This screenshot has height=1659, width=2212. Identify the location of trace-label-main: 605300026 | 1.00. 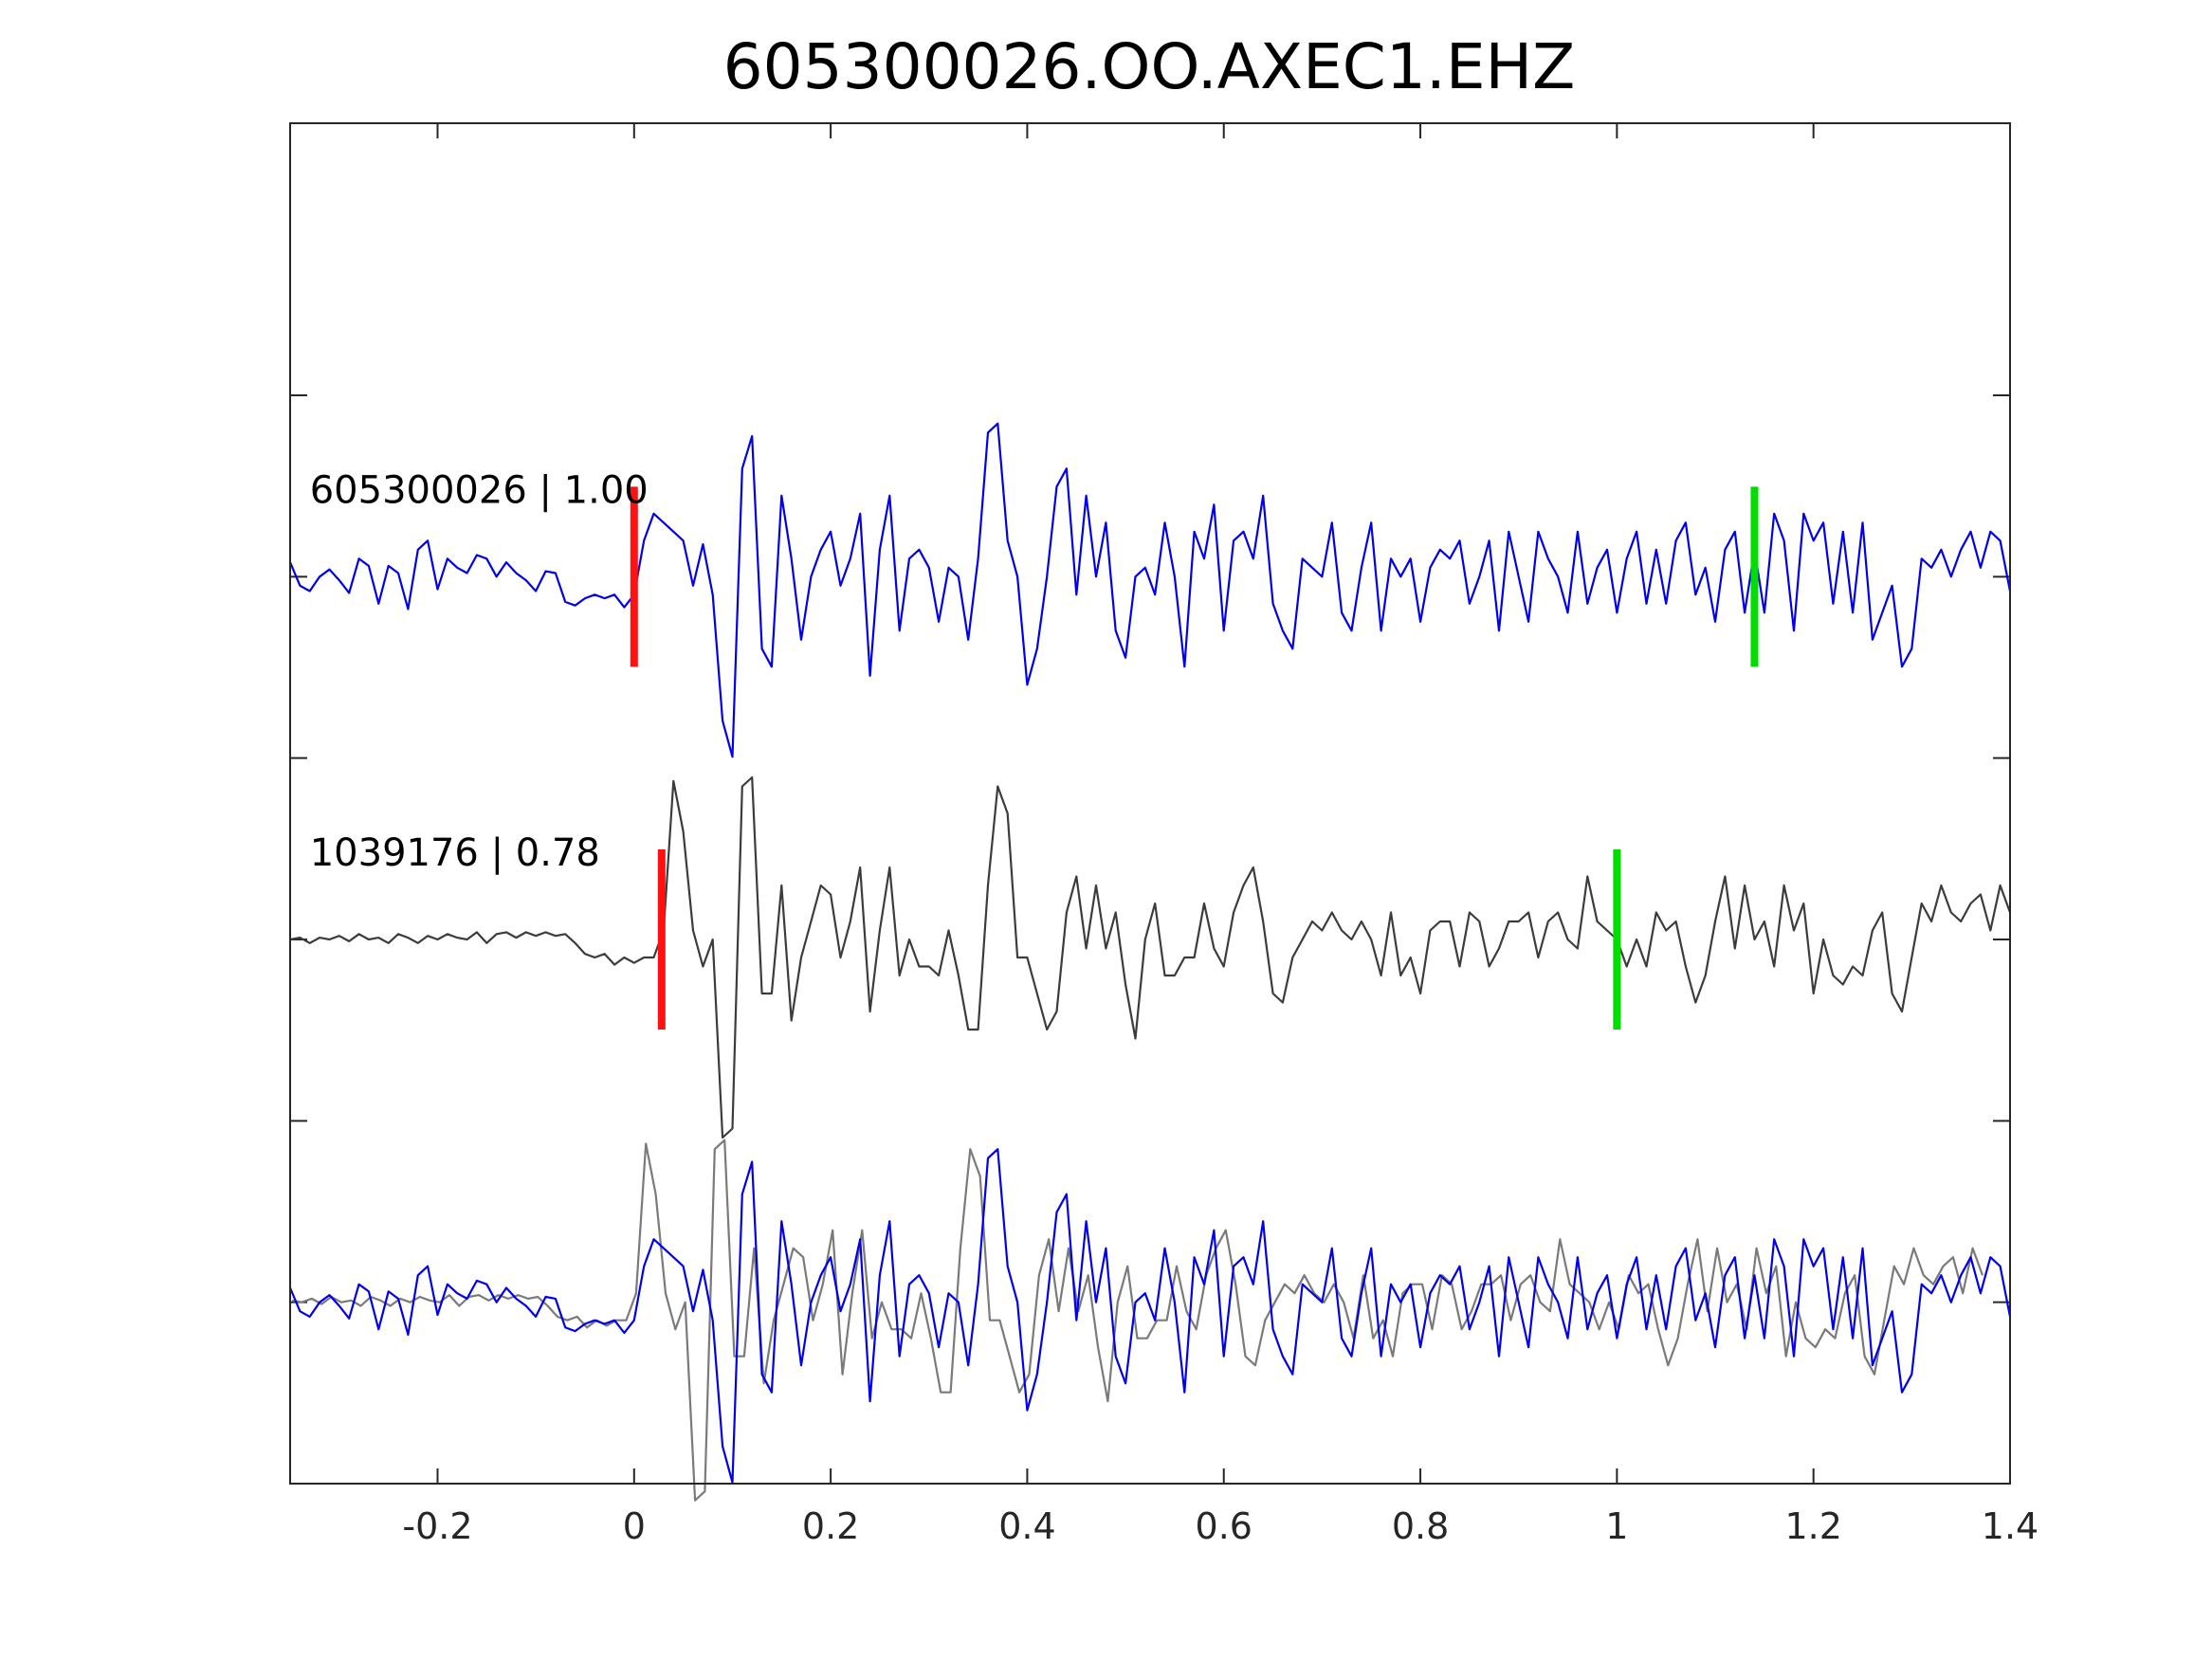
(479, 490).